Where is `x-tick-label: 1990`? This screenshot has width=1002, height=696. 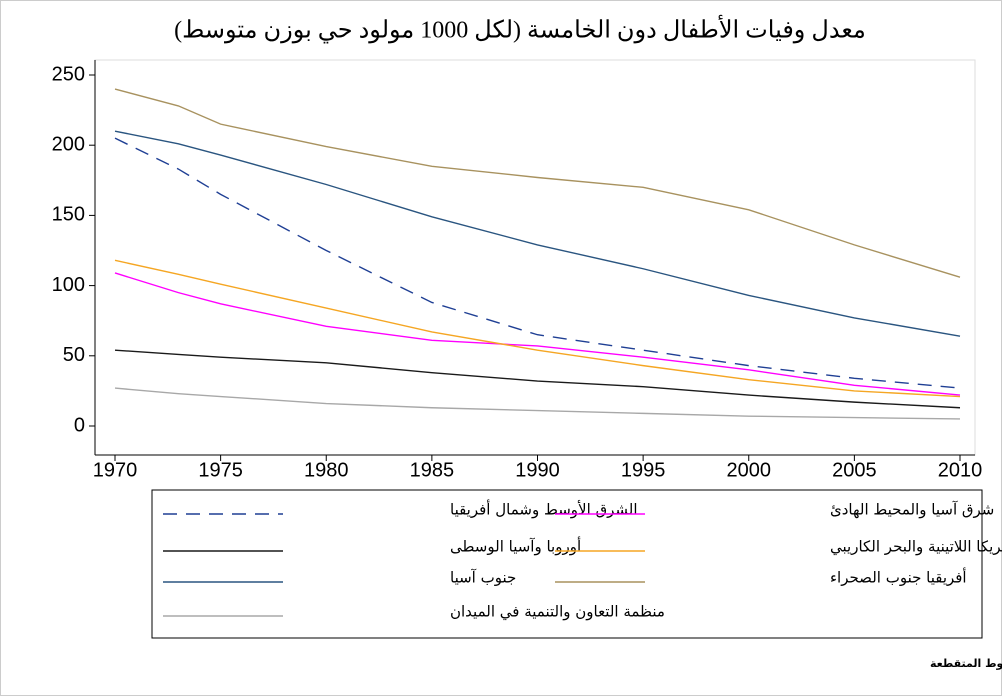 x-tick-label: 1990 is located at coordinates (537, 470).